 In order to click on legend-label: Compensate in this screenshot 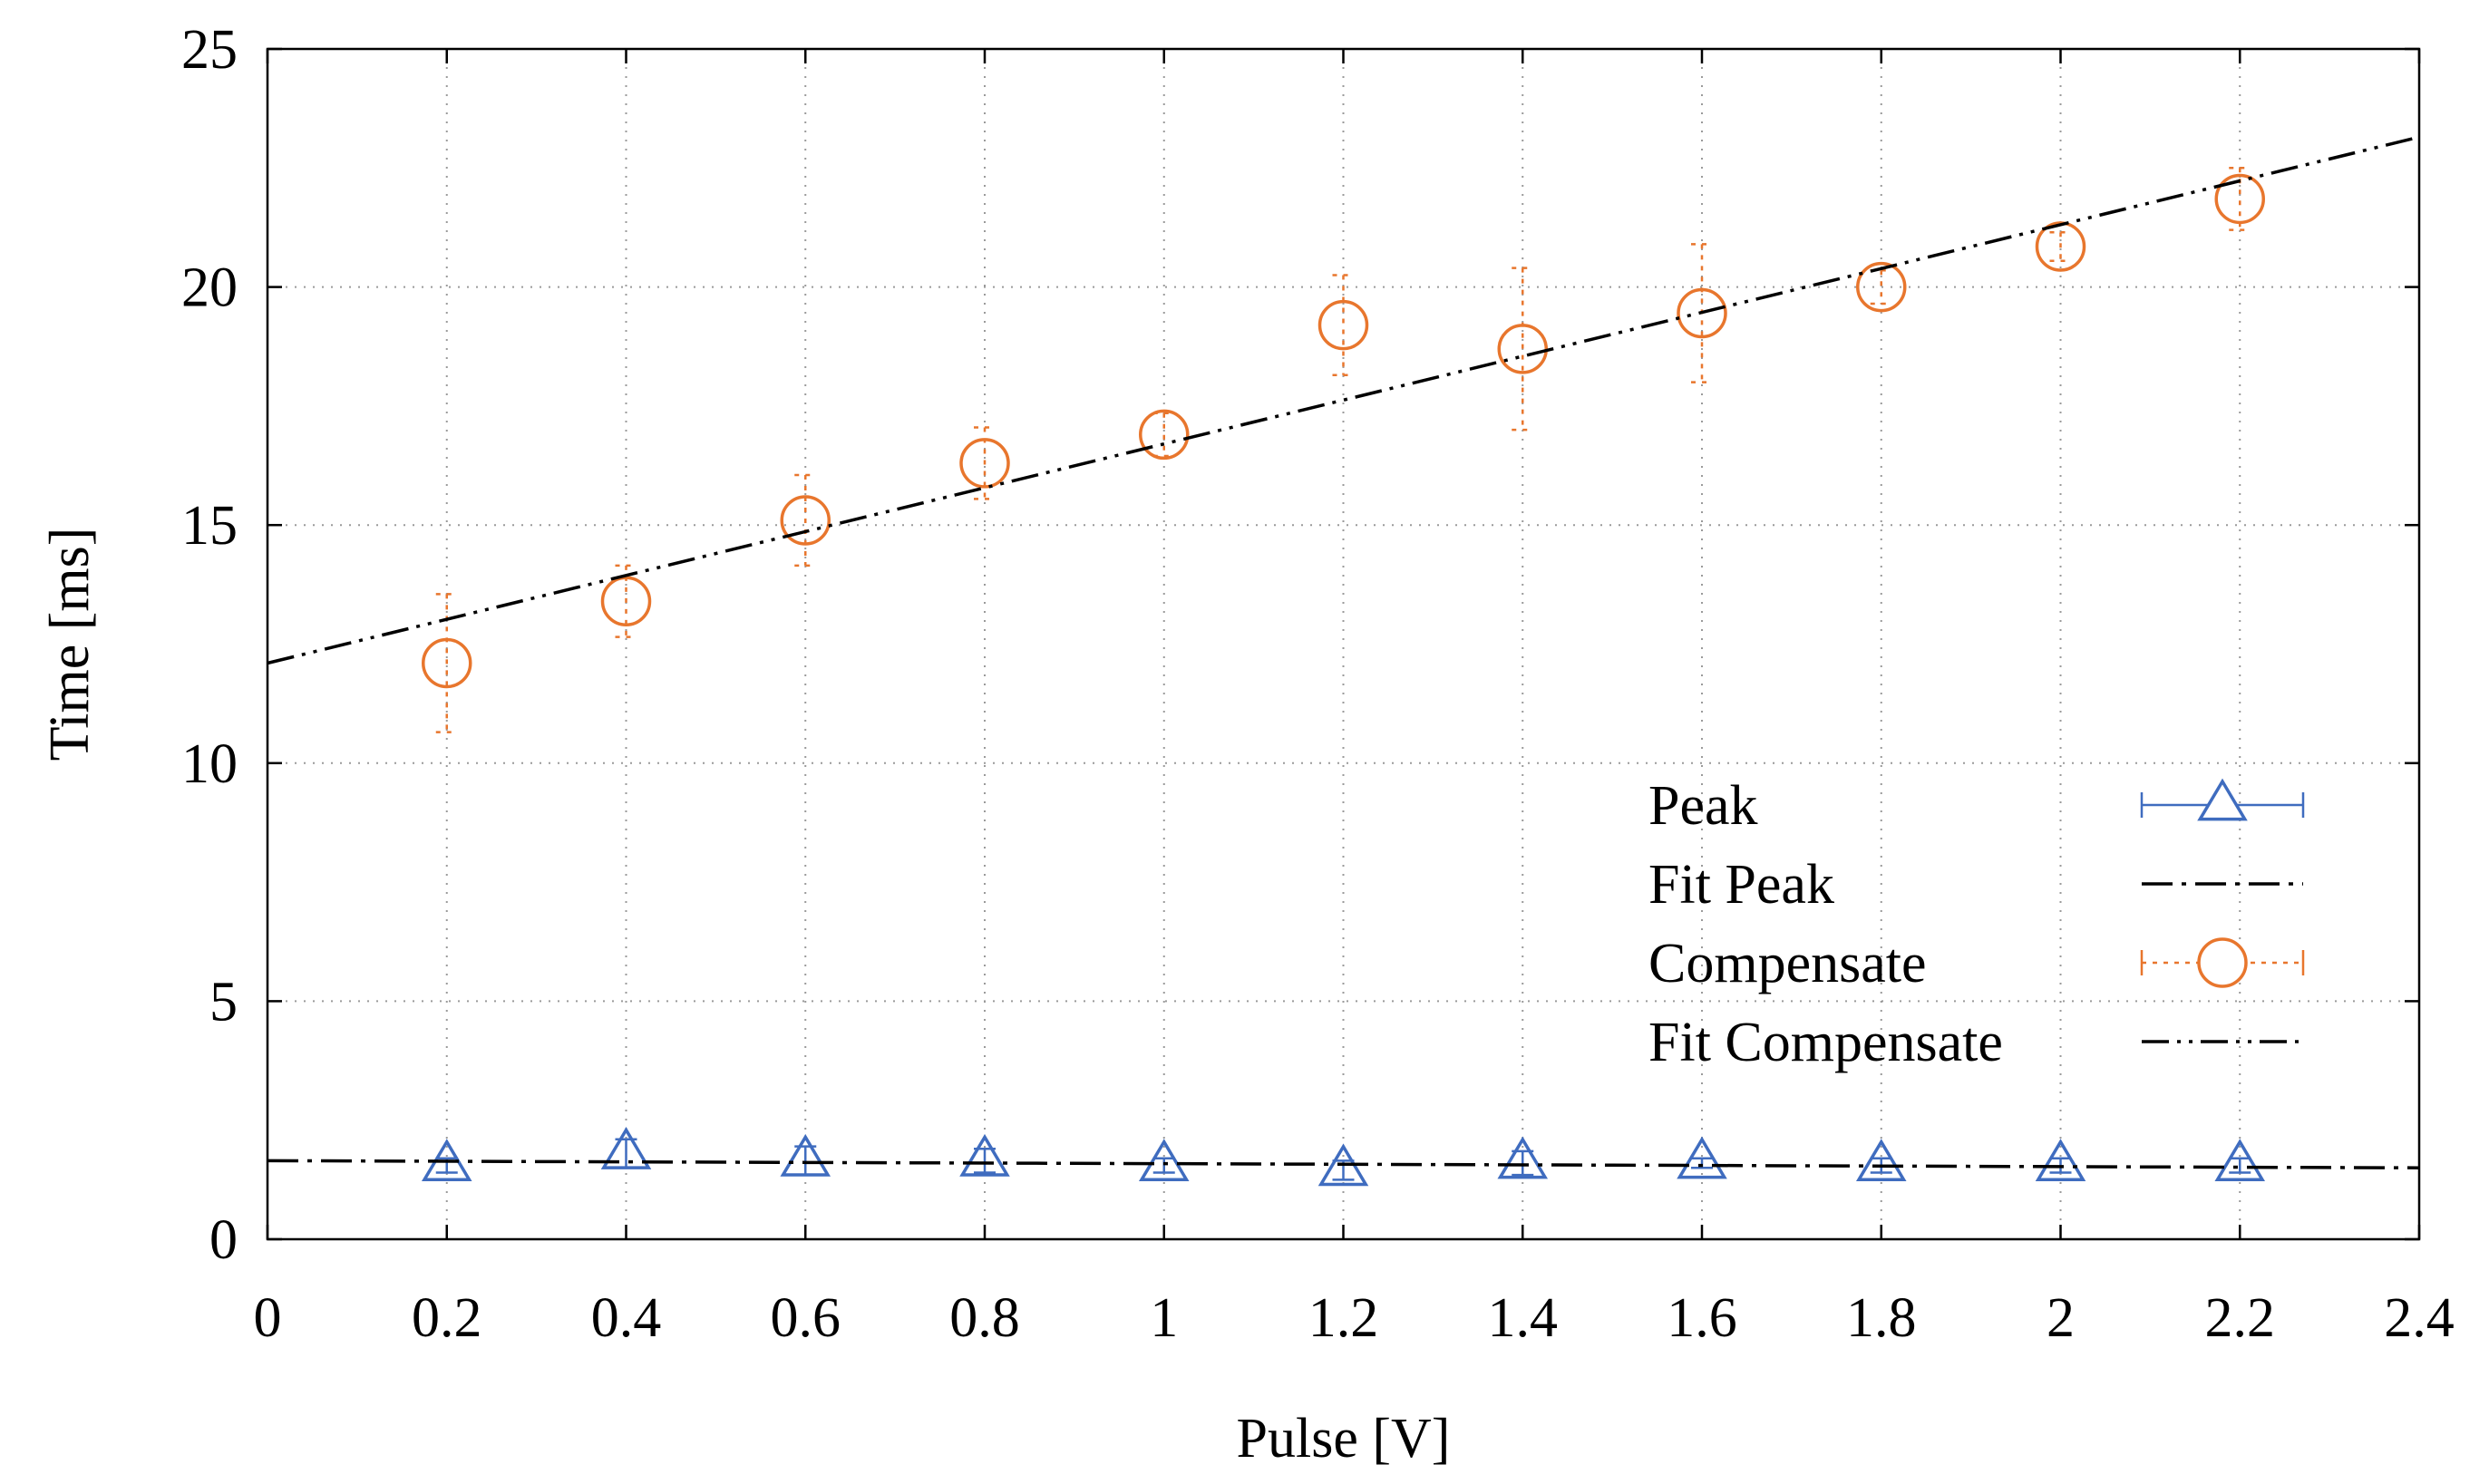, I will do `click(1787, 964)`.